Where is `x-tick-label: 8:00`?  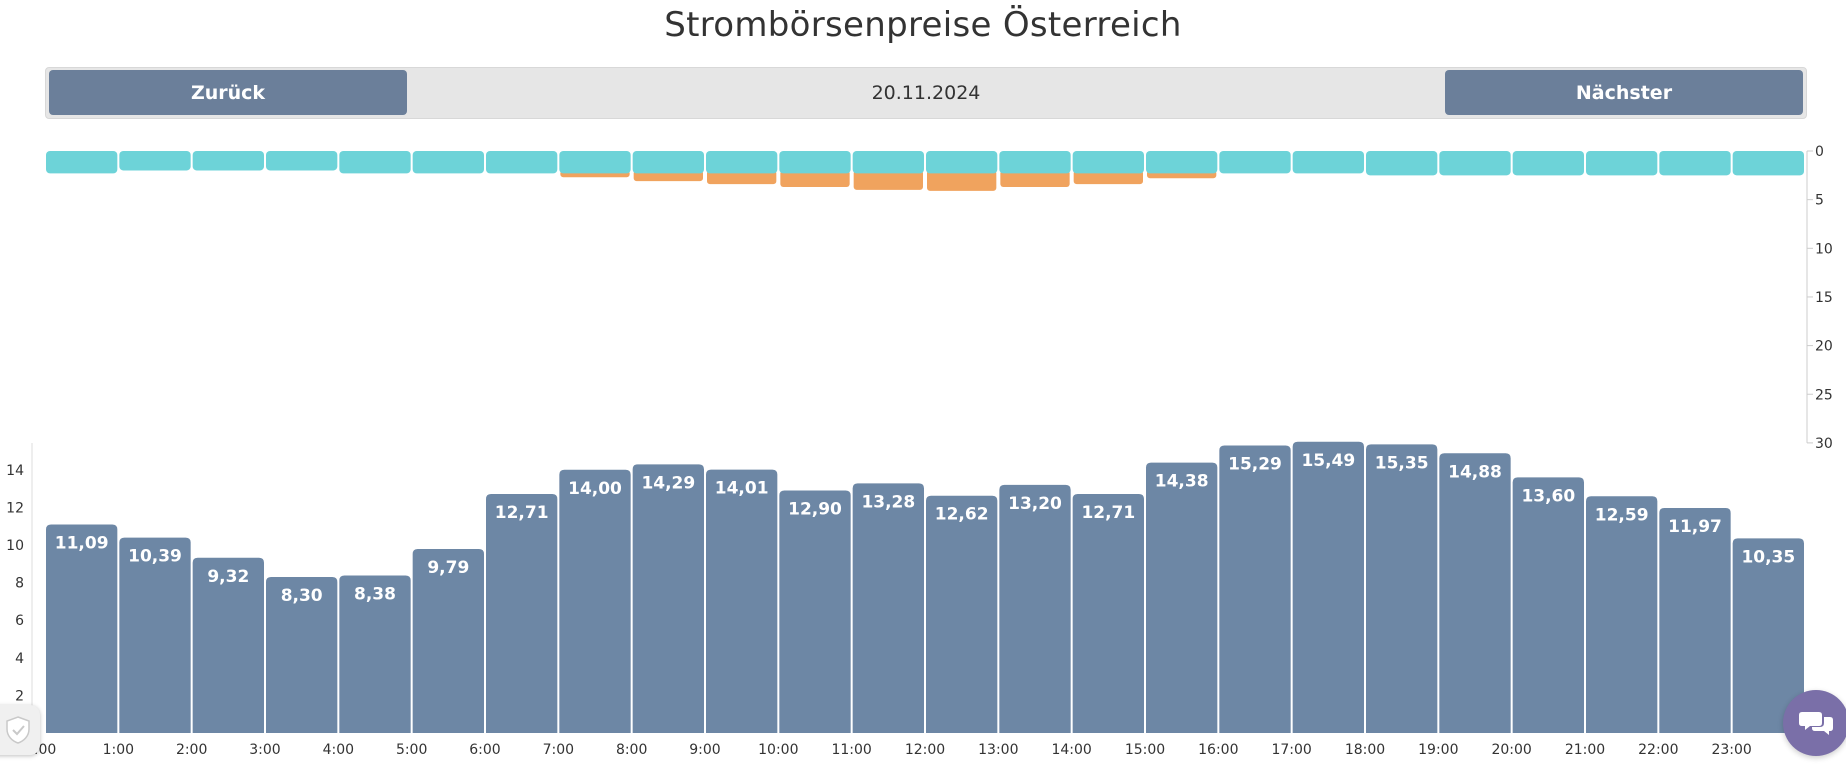 x-tick-label: 8:00 is located at coordinates (631, 750).